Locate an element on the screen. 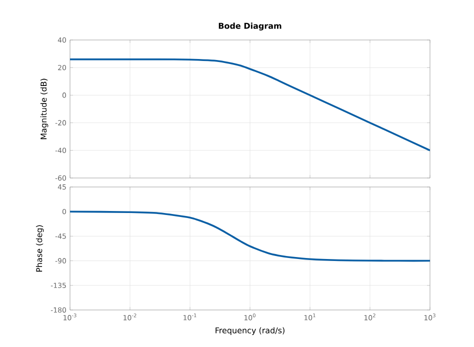 This screenshot has width=474, height=347. x-axis-title: Frequency (rad/s) is located at coordinates (250, 331).